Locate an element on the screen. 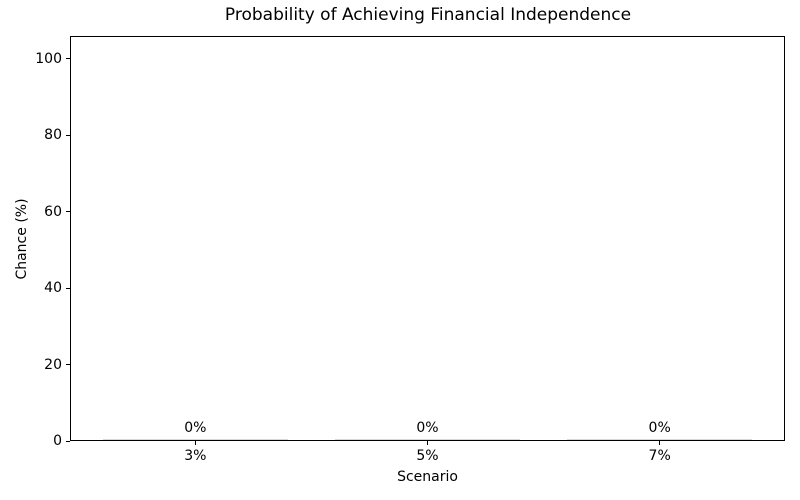 This screenshot has height=500, width=800. x-tick-label: 7% is located at coordinates (659, 456).